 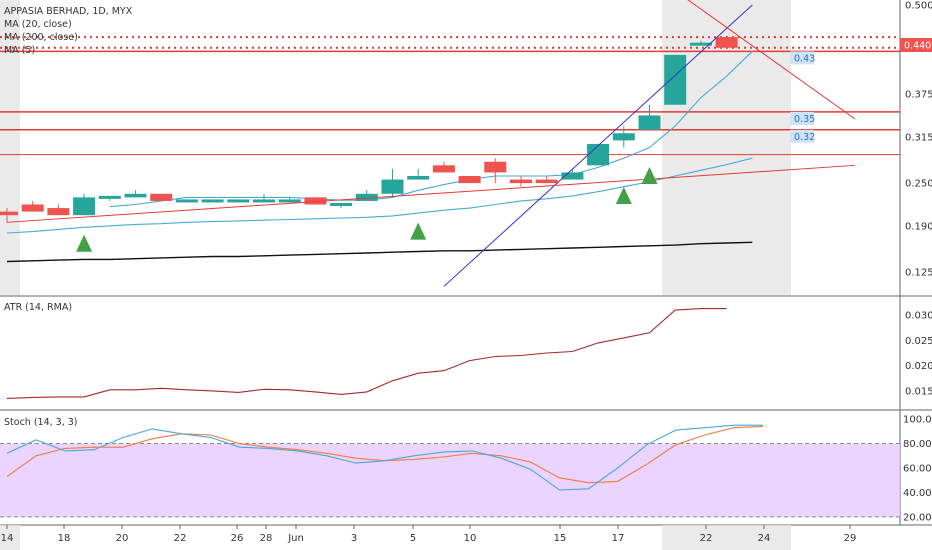 What do you see at coordinates (917, 517) in the screenshot?
I see `stoch-tick-4: 20.00` at bounding box center [917, 517].